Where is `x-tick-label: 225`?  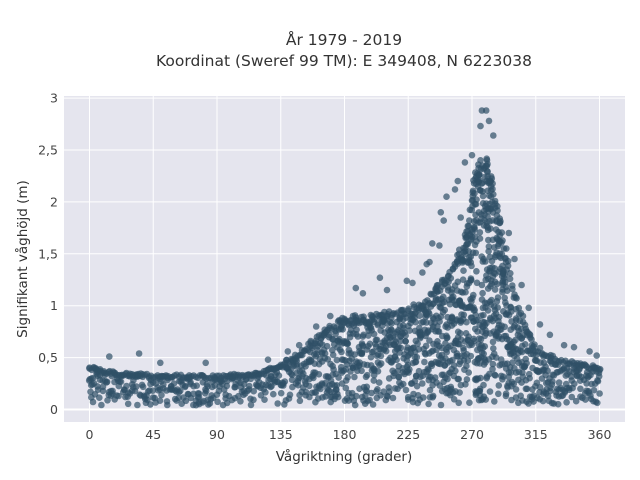
x-tick-label: 225 is located at coordinates (408, 434).